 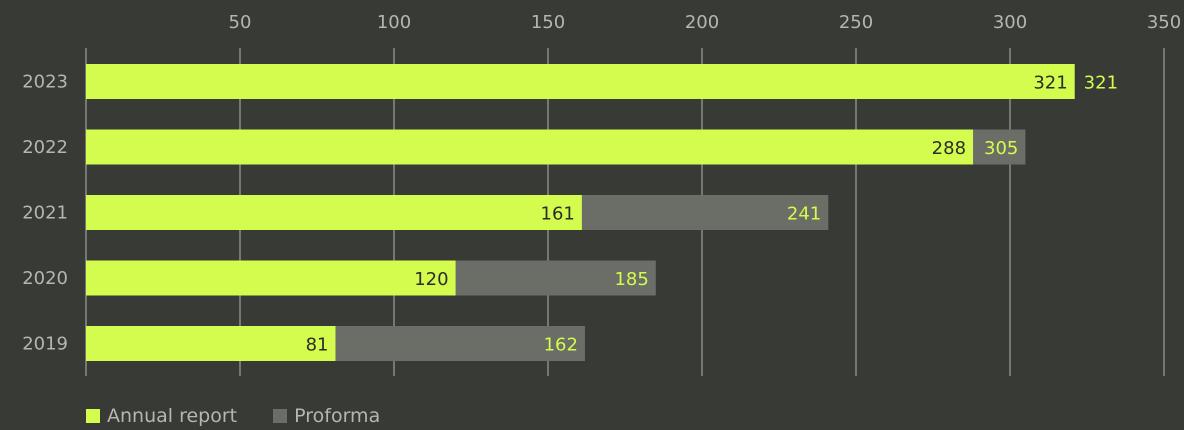 What do you see at coordinates (1164, 22) in the screenshot?
I see `x-tick-label: 350` at bounding box center [1164, 22].